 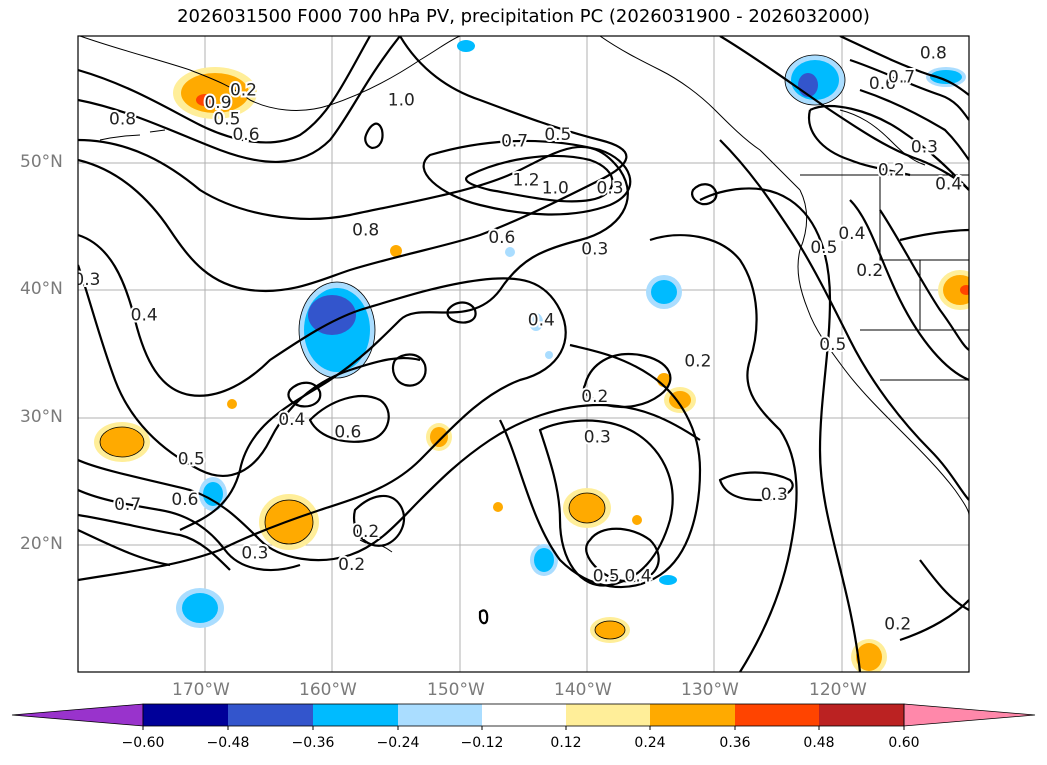 I want to click on lat-label-20n: 20°N, so click(x=41, y=544).